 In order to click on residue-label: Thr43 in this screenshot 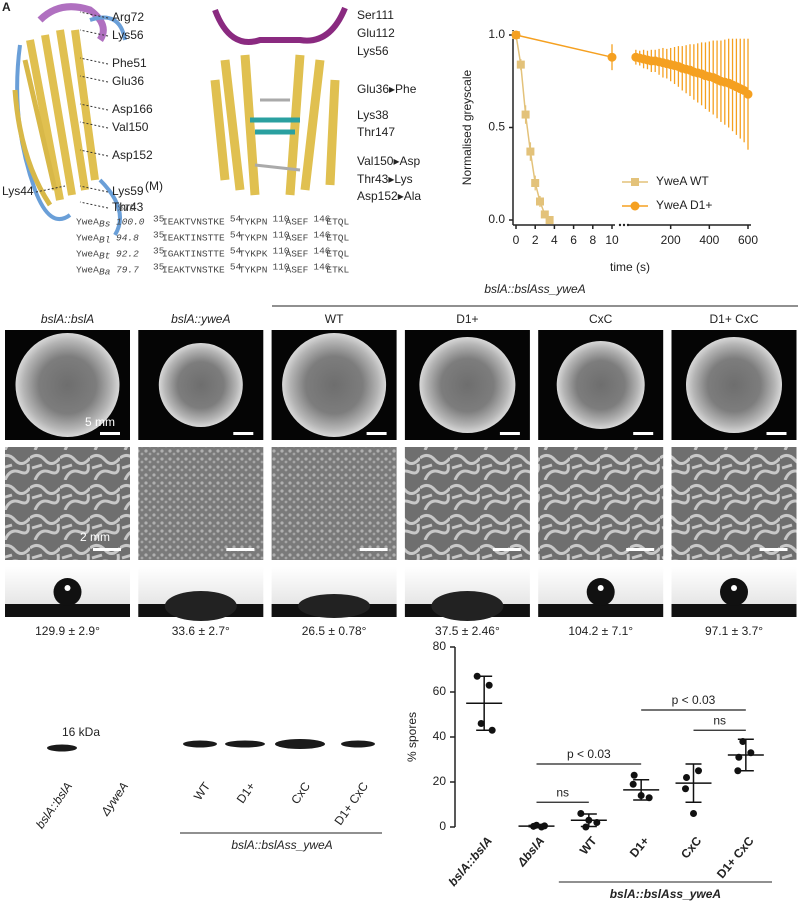, I will do `click(128, 207)`.